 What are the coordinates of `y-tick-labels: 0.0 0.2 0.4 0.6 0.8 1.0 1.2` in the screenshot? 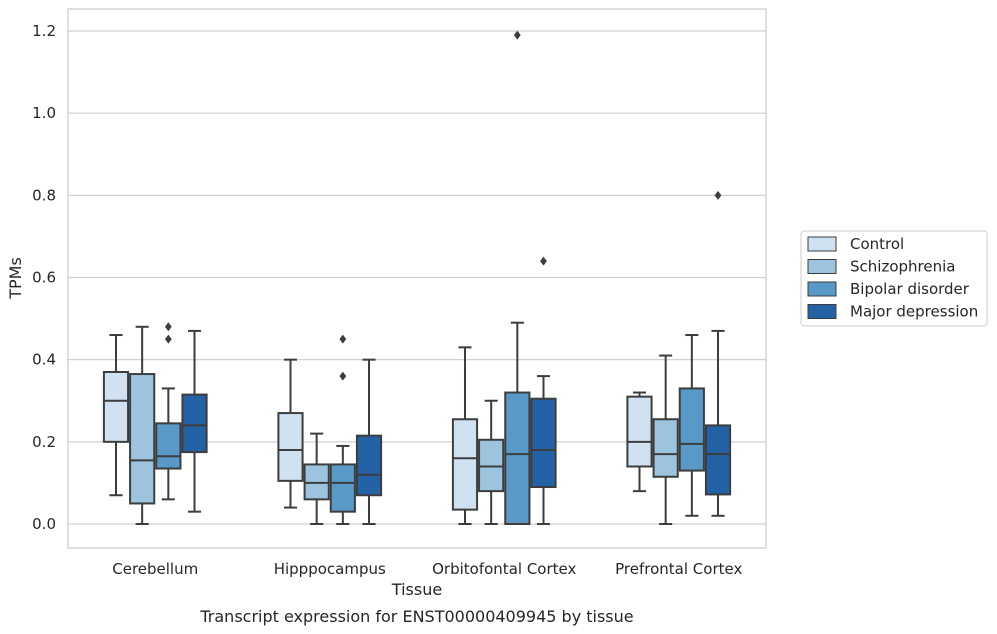 It's located at (44, 277).